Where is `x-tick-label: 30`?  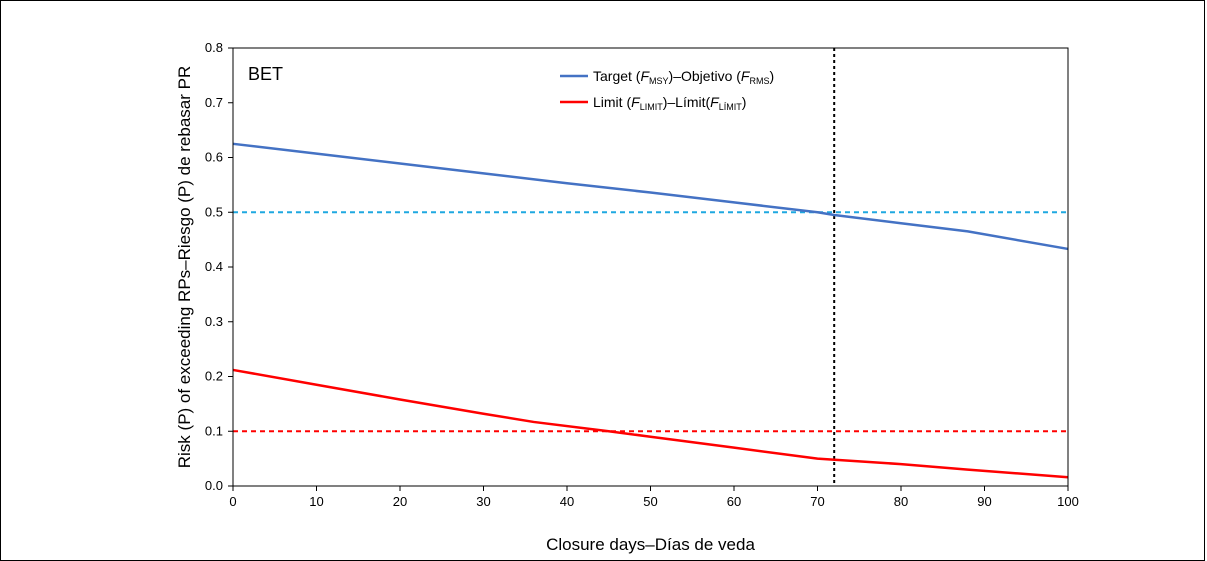
x-tick-label: 30 is located at coordinates (483, 501).